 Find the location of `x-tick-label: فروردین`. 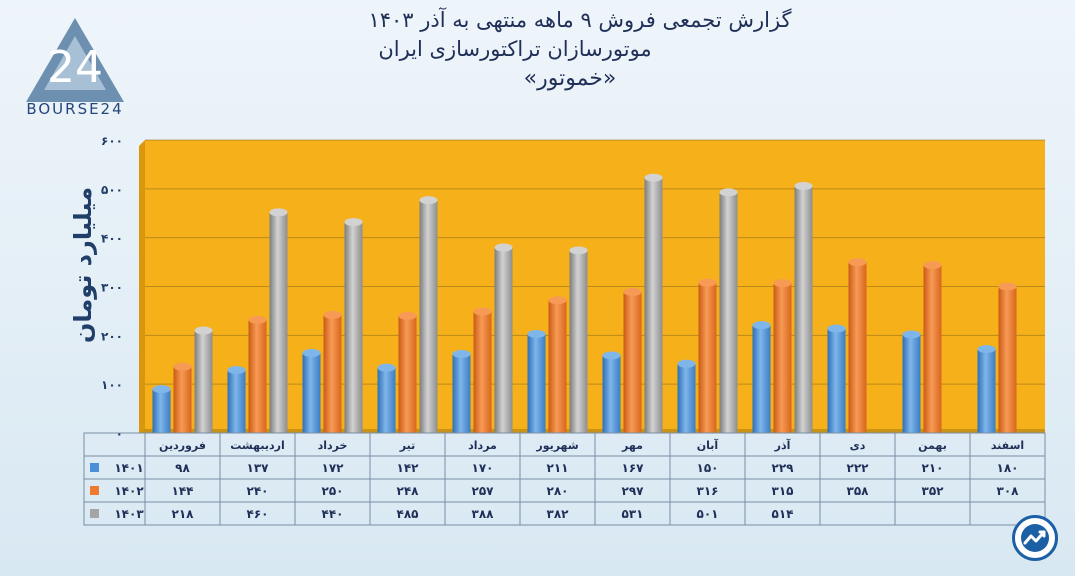

x-tick-label: فروردین is located at coordinates (182, 445).